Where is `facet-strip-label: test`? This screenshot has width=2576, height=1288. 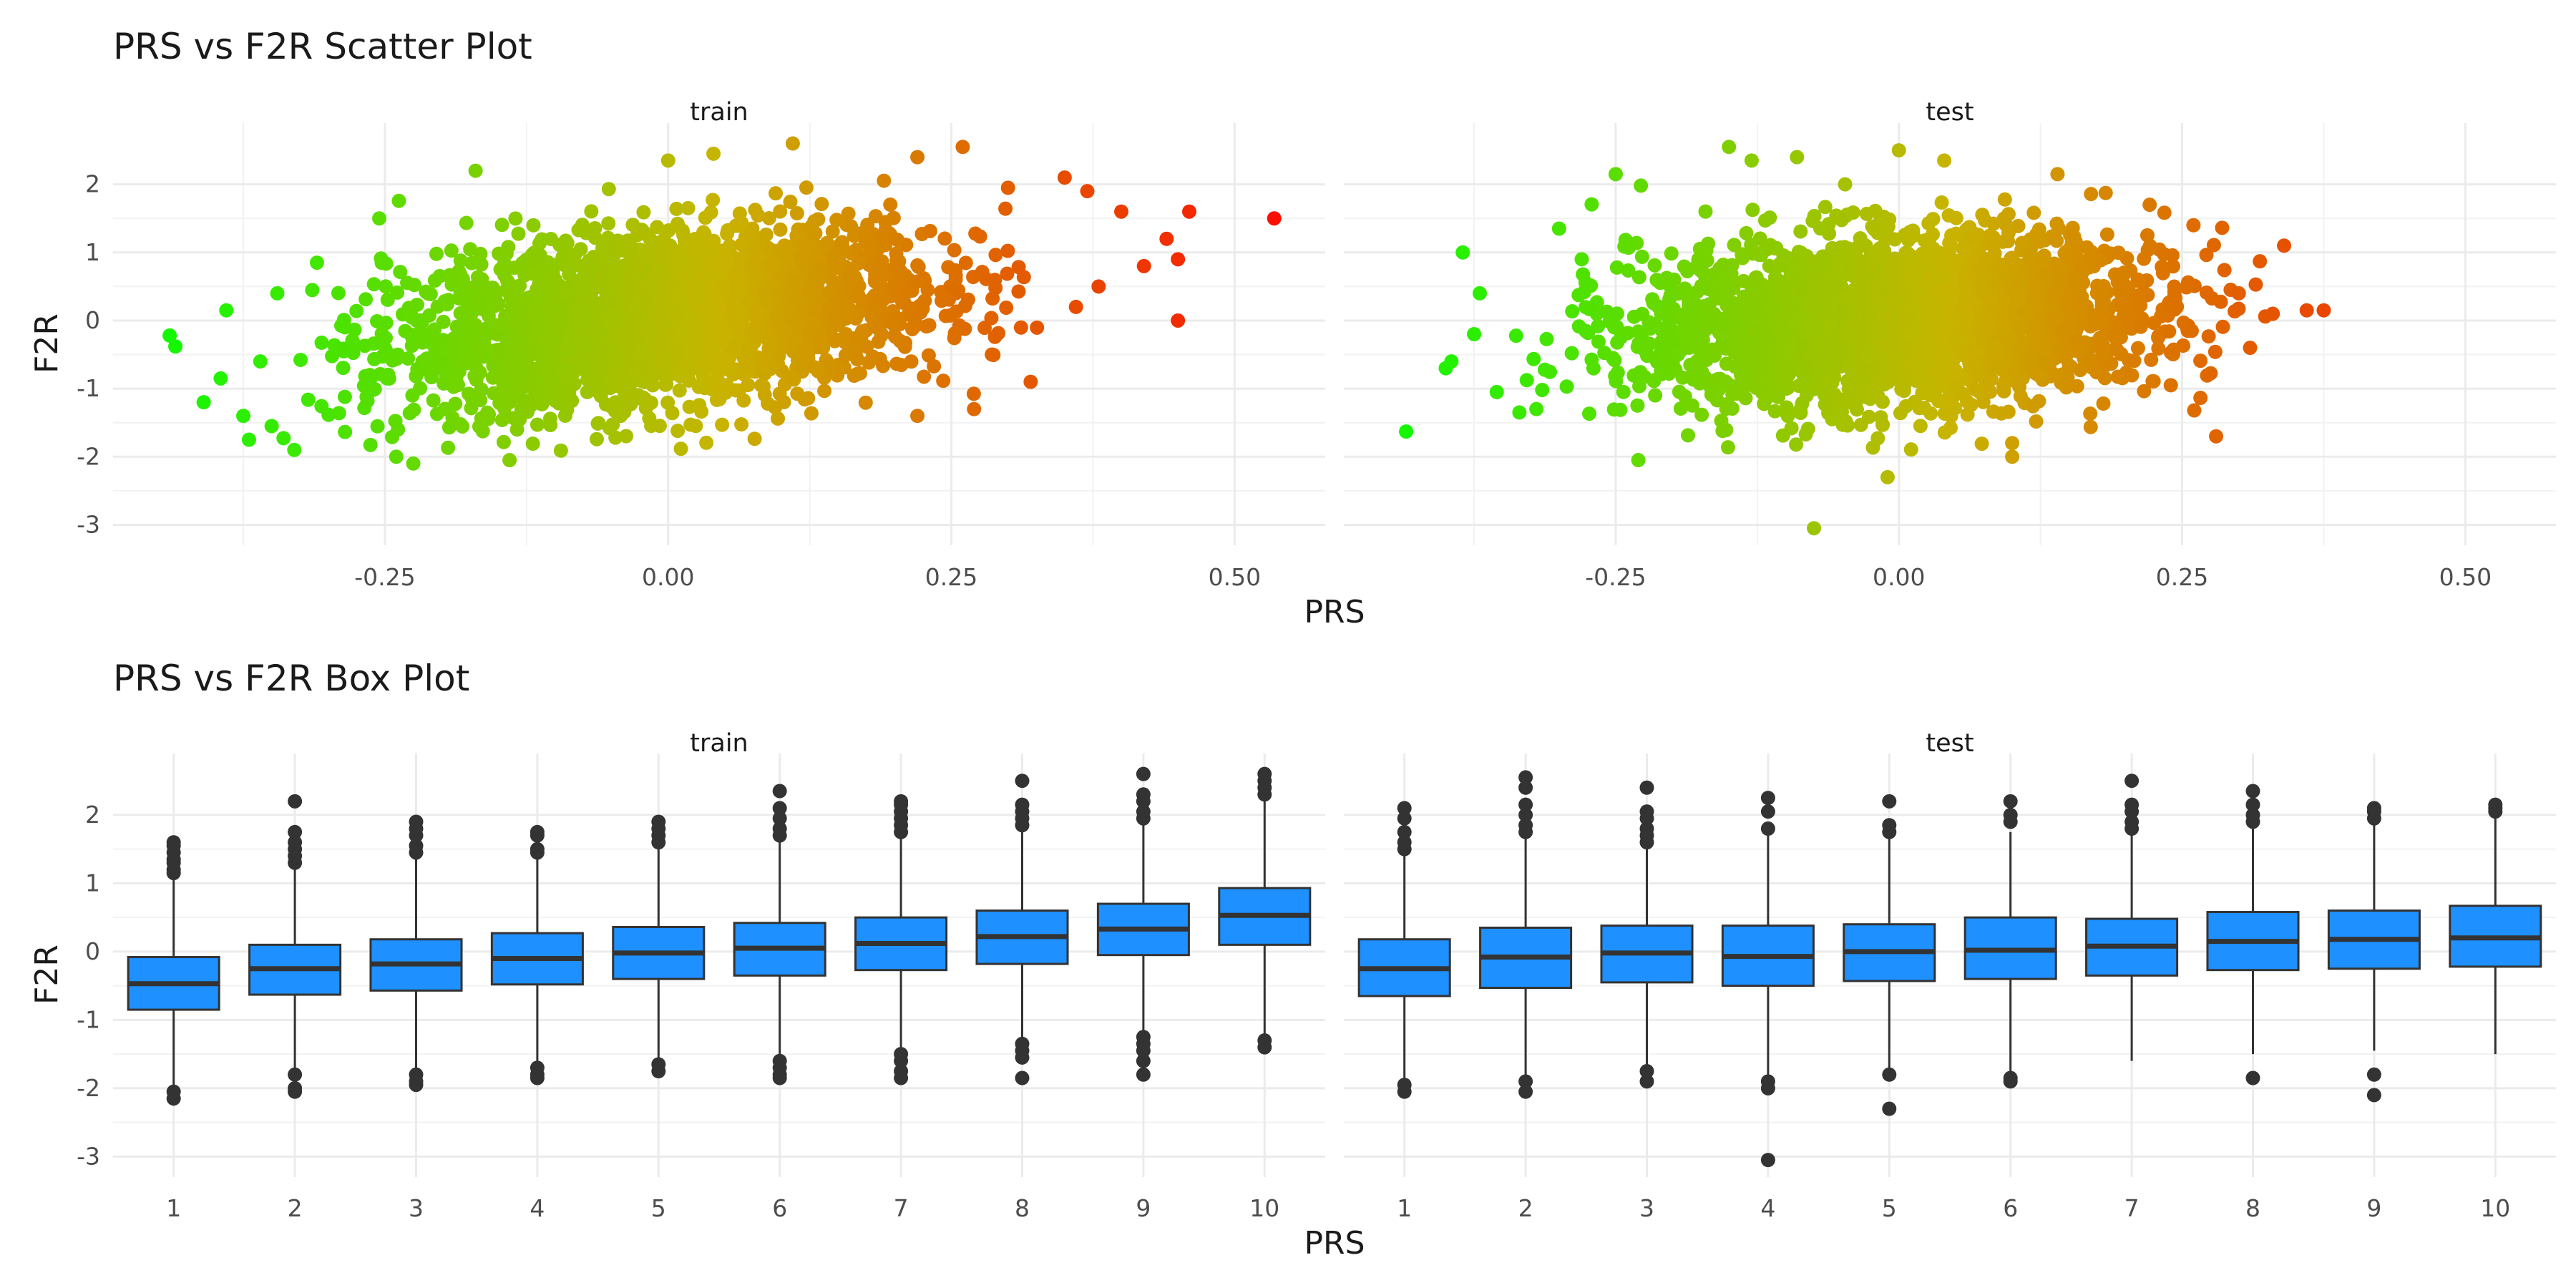
facet-strip-label: test is located at coordinates (1950, 112).